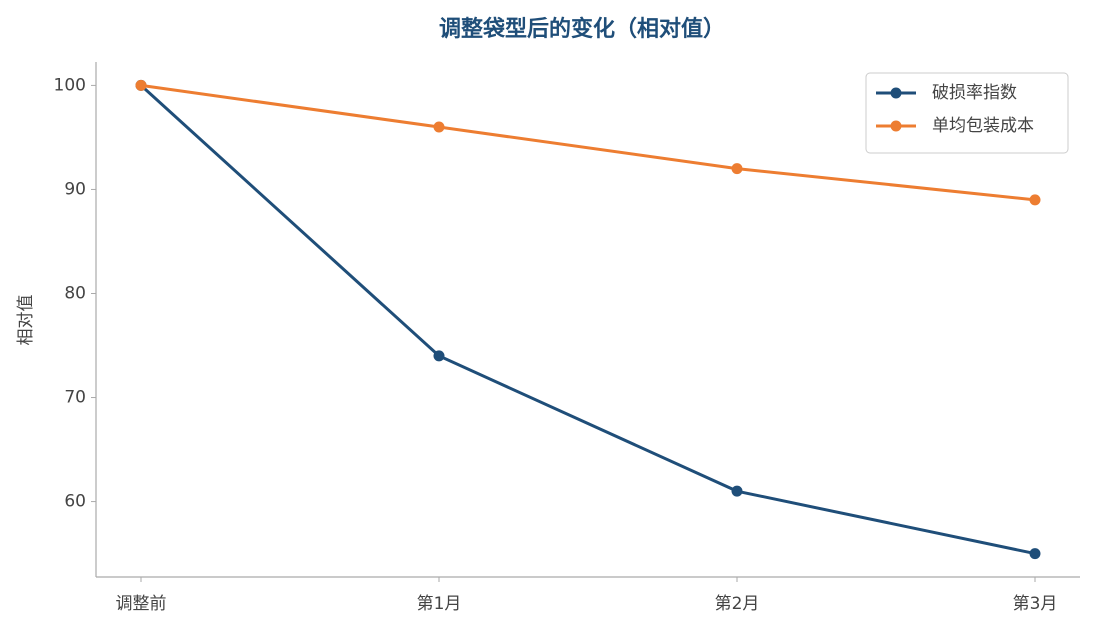  I want to click on legend-label: 破损率指数, so click(974, 93).